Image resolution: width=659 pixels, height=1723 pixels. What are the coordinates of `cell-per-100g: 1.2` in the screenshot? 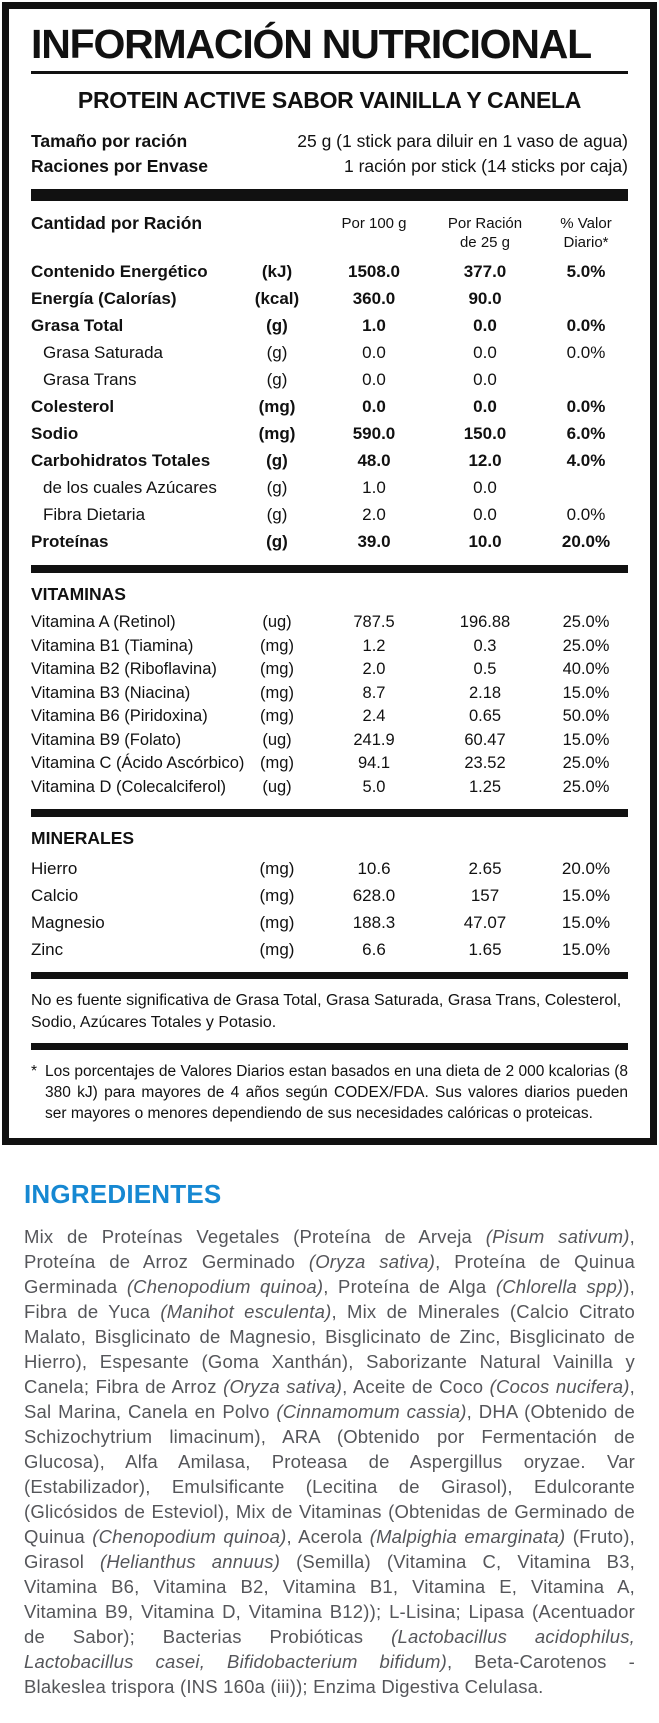 It's located at (374, 645).